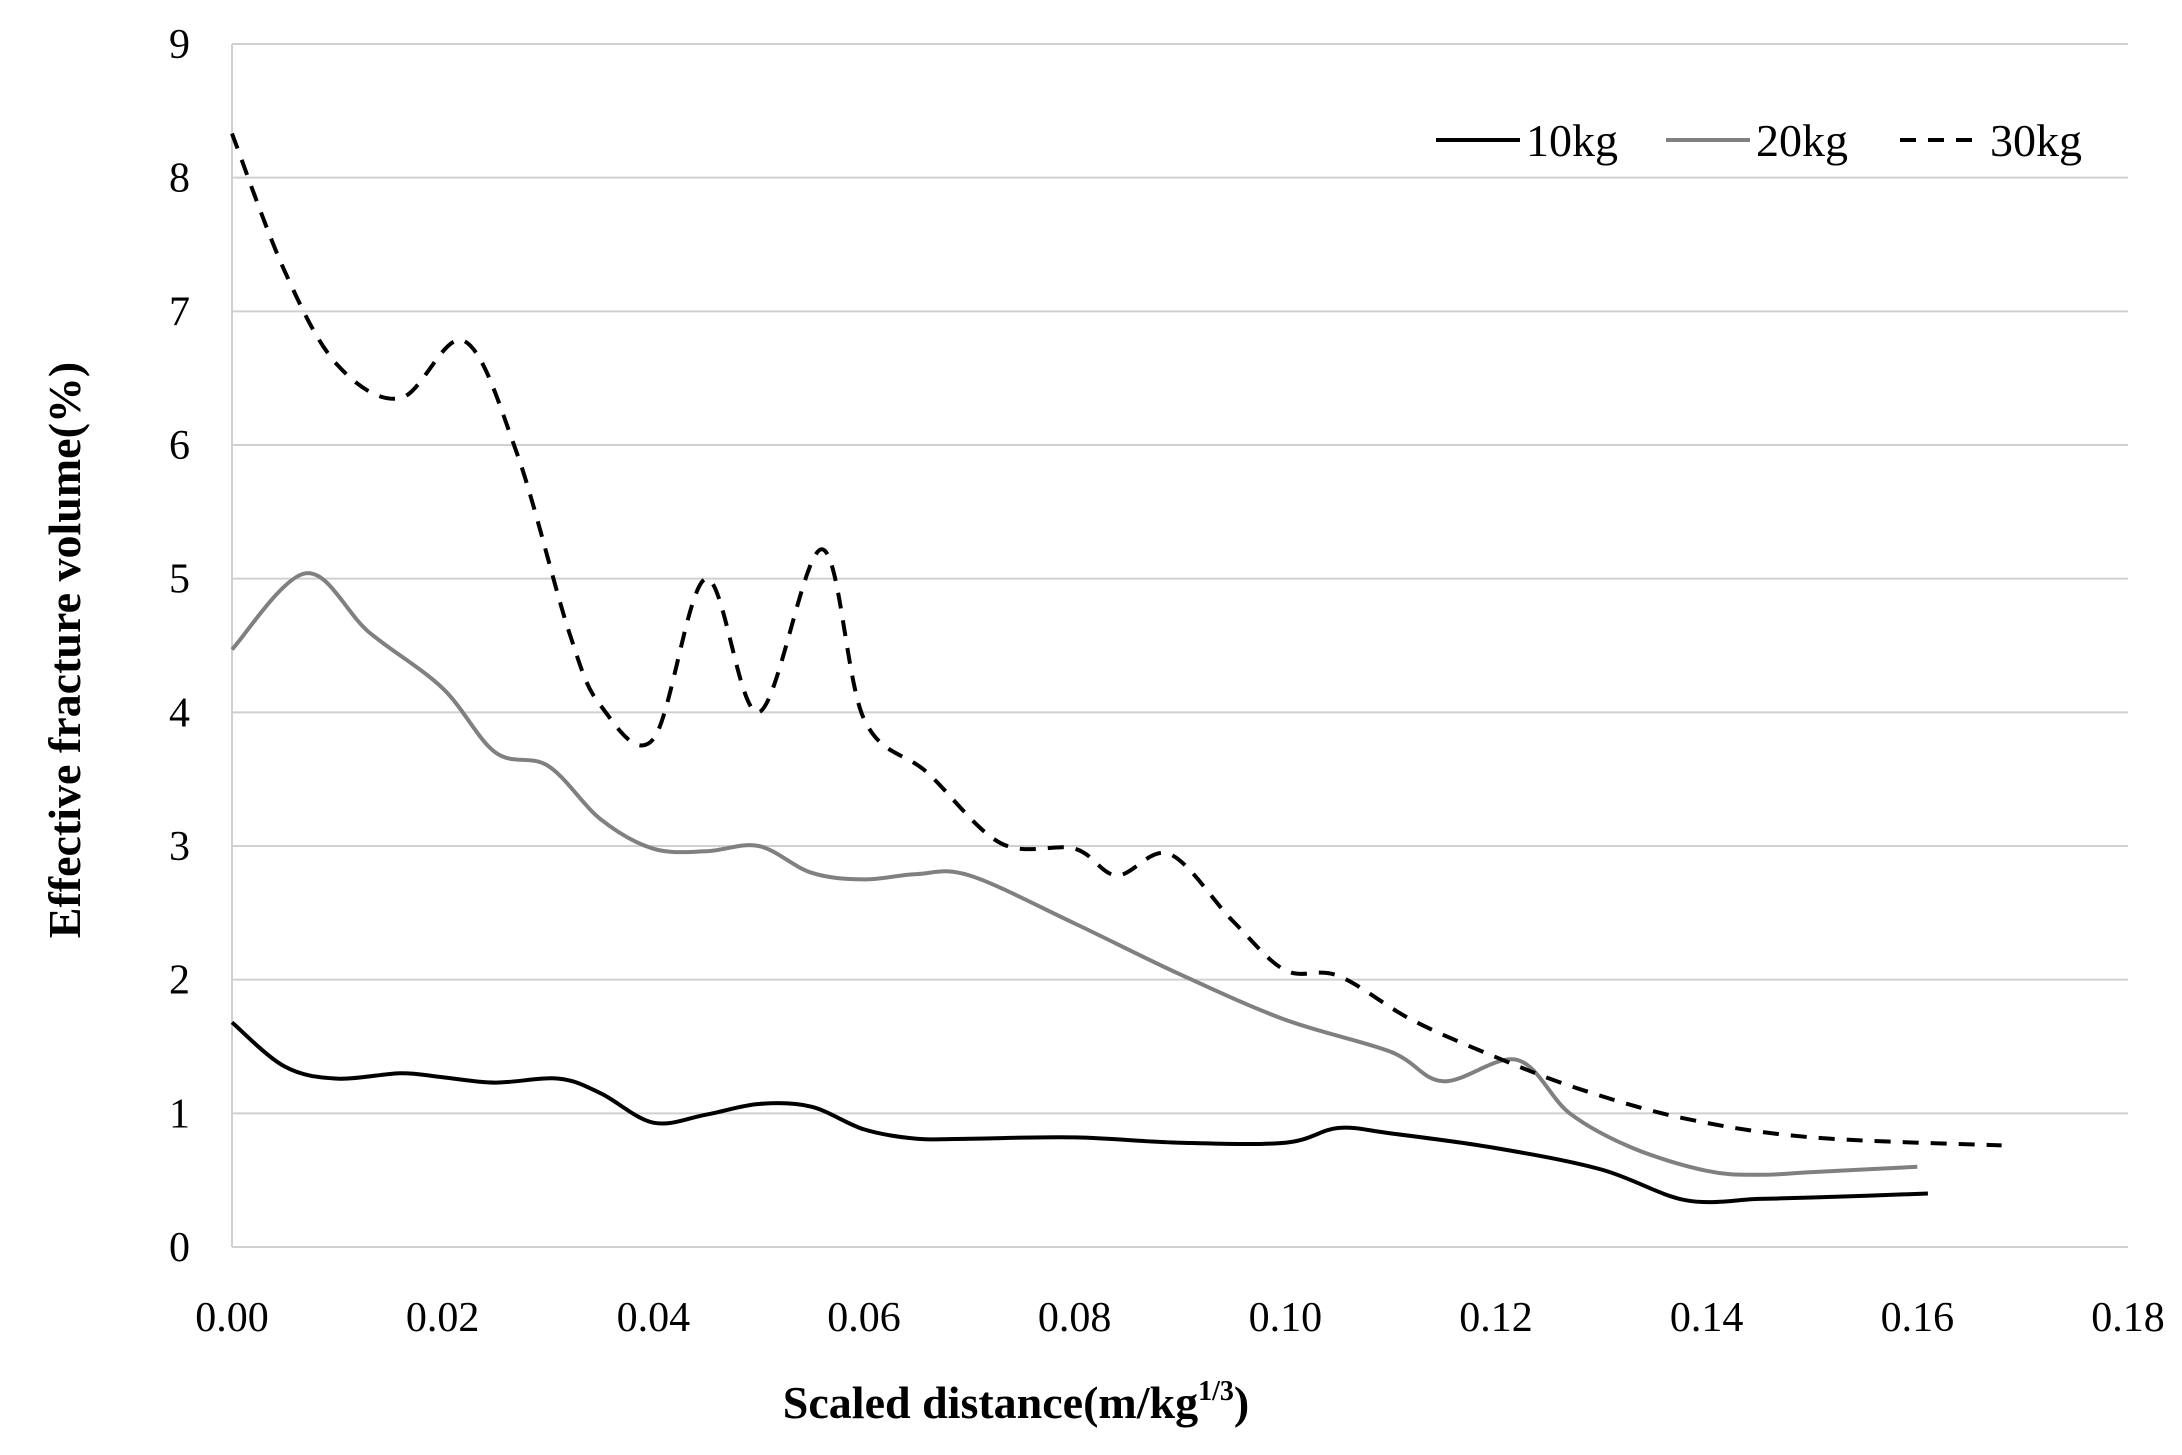 The width and height of the screenshot is (2182, 1455). Describe the element at coordinates (179, 1248) in the screenshot. I see `y-tick-label: 0` at that location.